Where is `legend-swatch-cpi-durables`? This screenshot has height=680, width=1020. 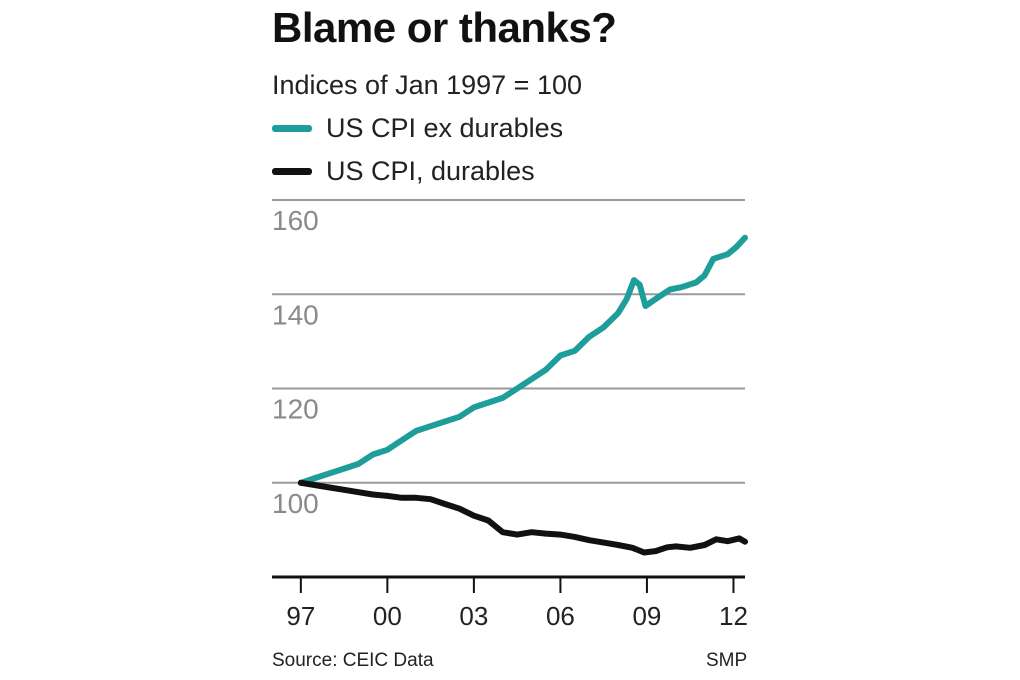 legend-swatch-cpi-durables is located at coordinates (292, 171).